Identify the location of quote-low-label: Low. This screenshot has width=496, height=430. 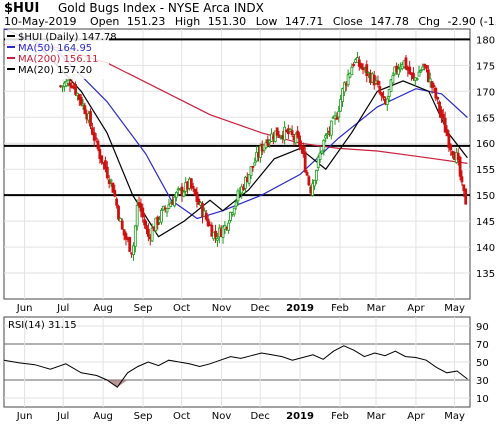
(267, 21).